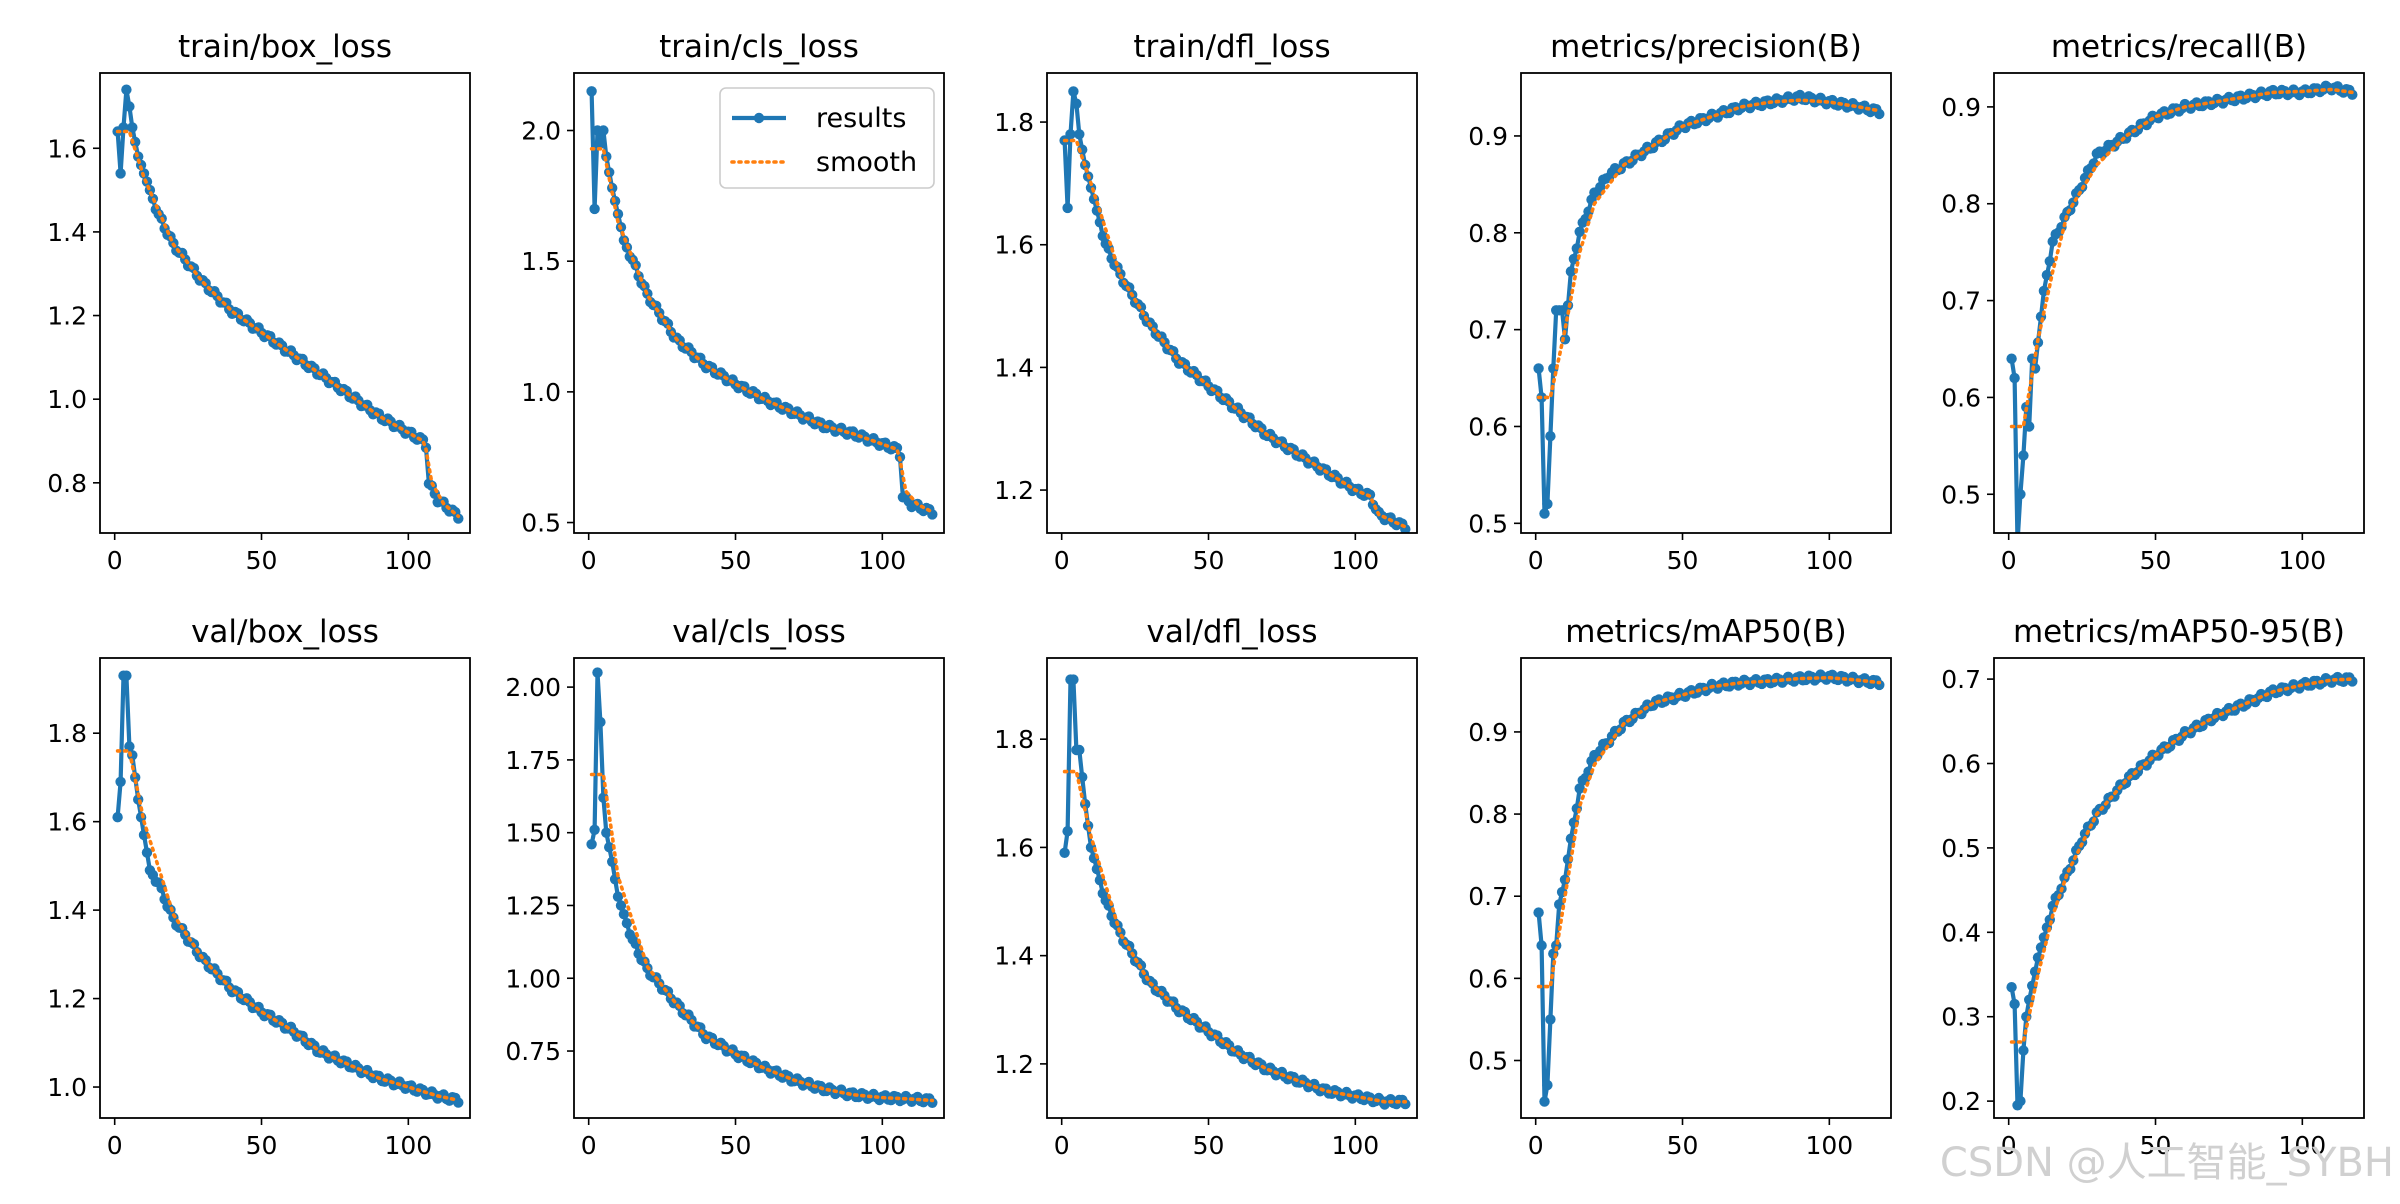 The image size is (2400, 1204). What do you see at coordinates (285, 632) in the screenshot?
I see `chart-title: val/box_loss` at bounding box center [285, 632].